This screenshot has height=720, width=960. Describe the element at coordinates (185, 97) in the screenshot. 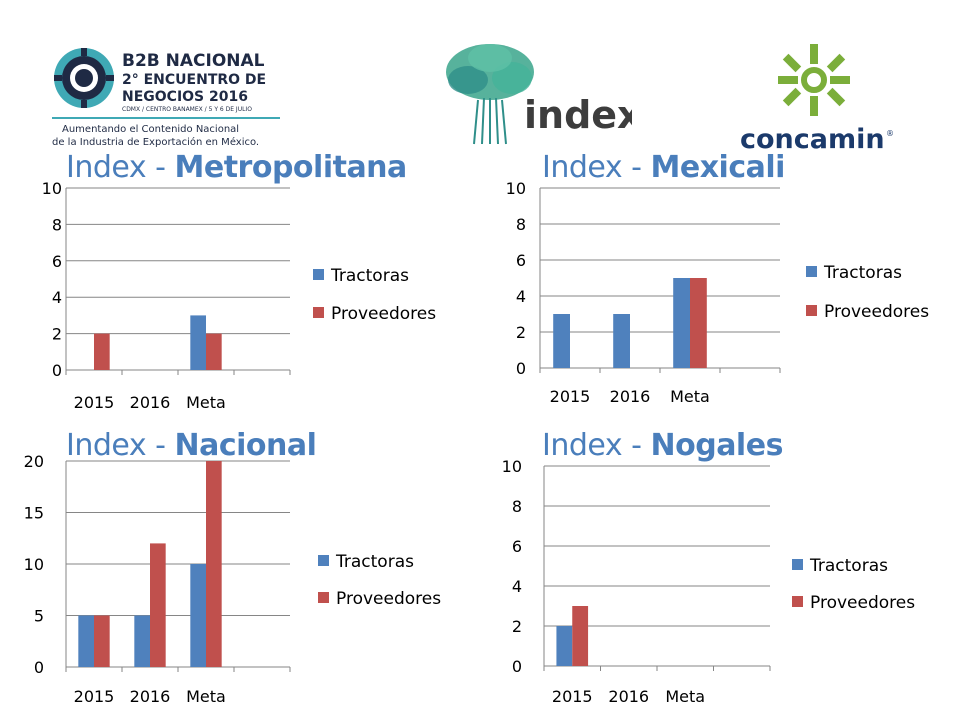

I see `b2b-logo-line3: NEGOCIOS 2016` at that location.